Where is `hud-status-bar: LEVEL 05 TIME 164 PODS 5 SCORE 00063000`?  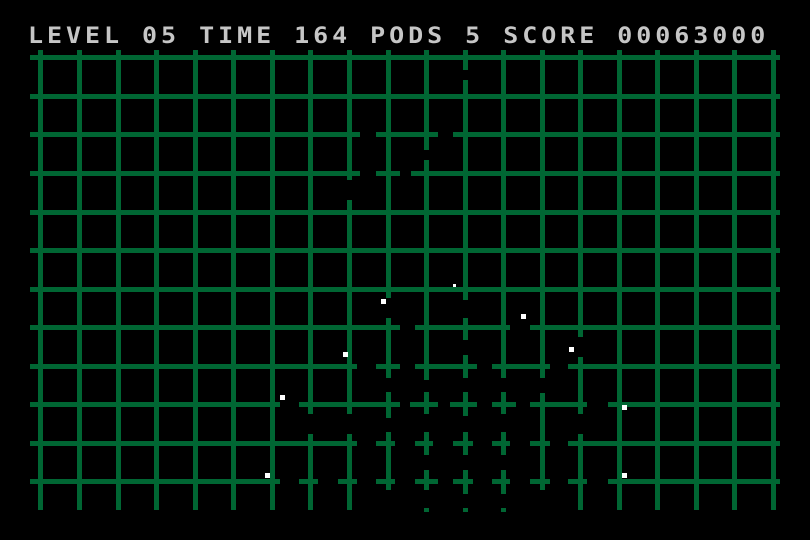
hud-status-bar: LEVEL 05 TIME 164 PODS 5 SCORE 00063000 is located at coordinates (398, 35).